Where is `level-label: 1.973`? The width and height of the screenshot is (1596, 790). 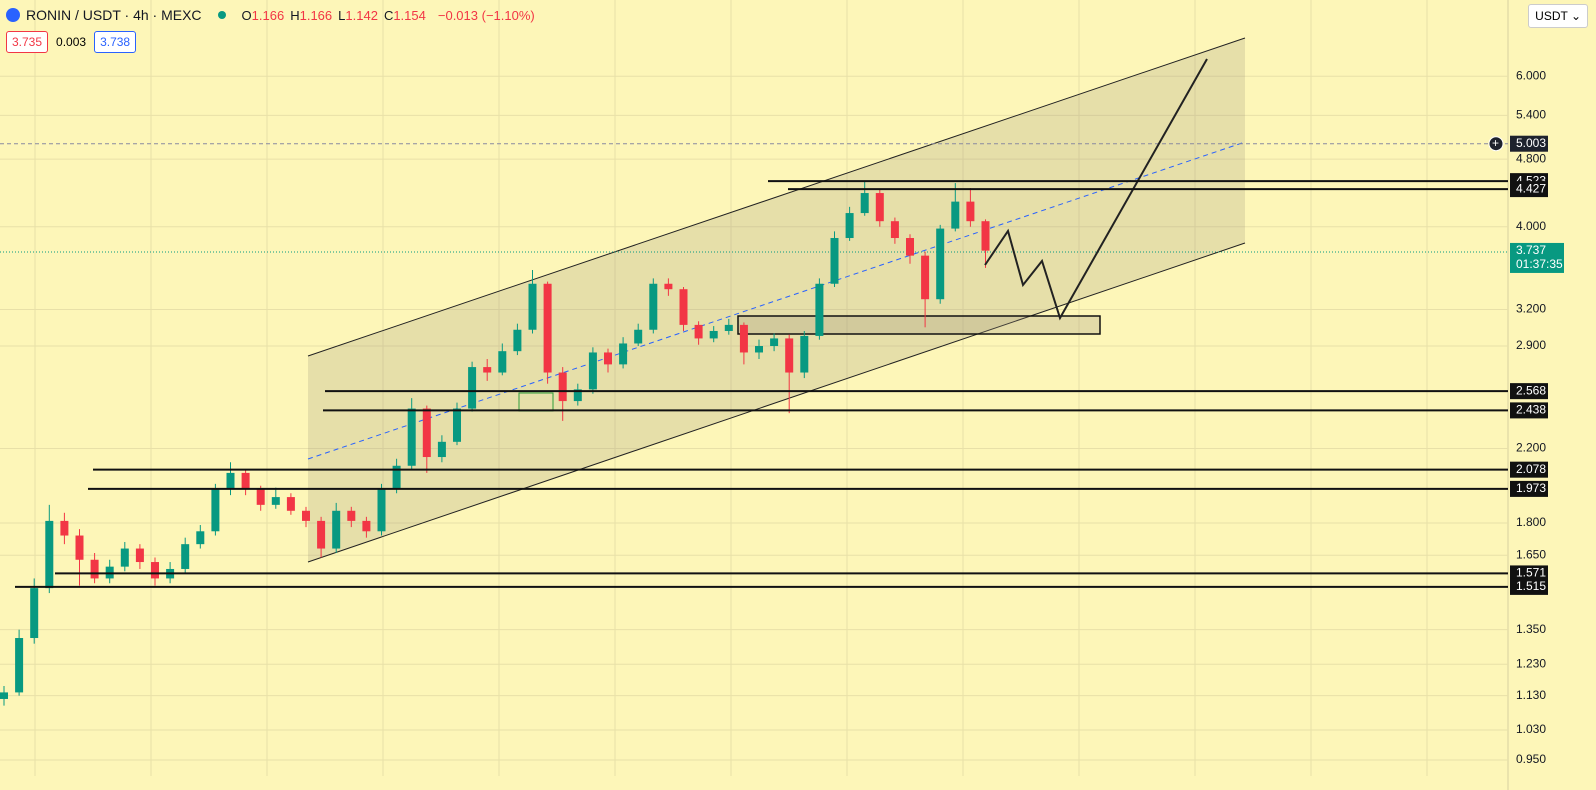
level-label: 1.973 is located at coordinates (1531, 488).